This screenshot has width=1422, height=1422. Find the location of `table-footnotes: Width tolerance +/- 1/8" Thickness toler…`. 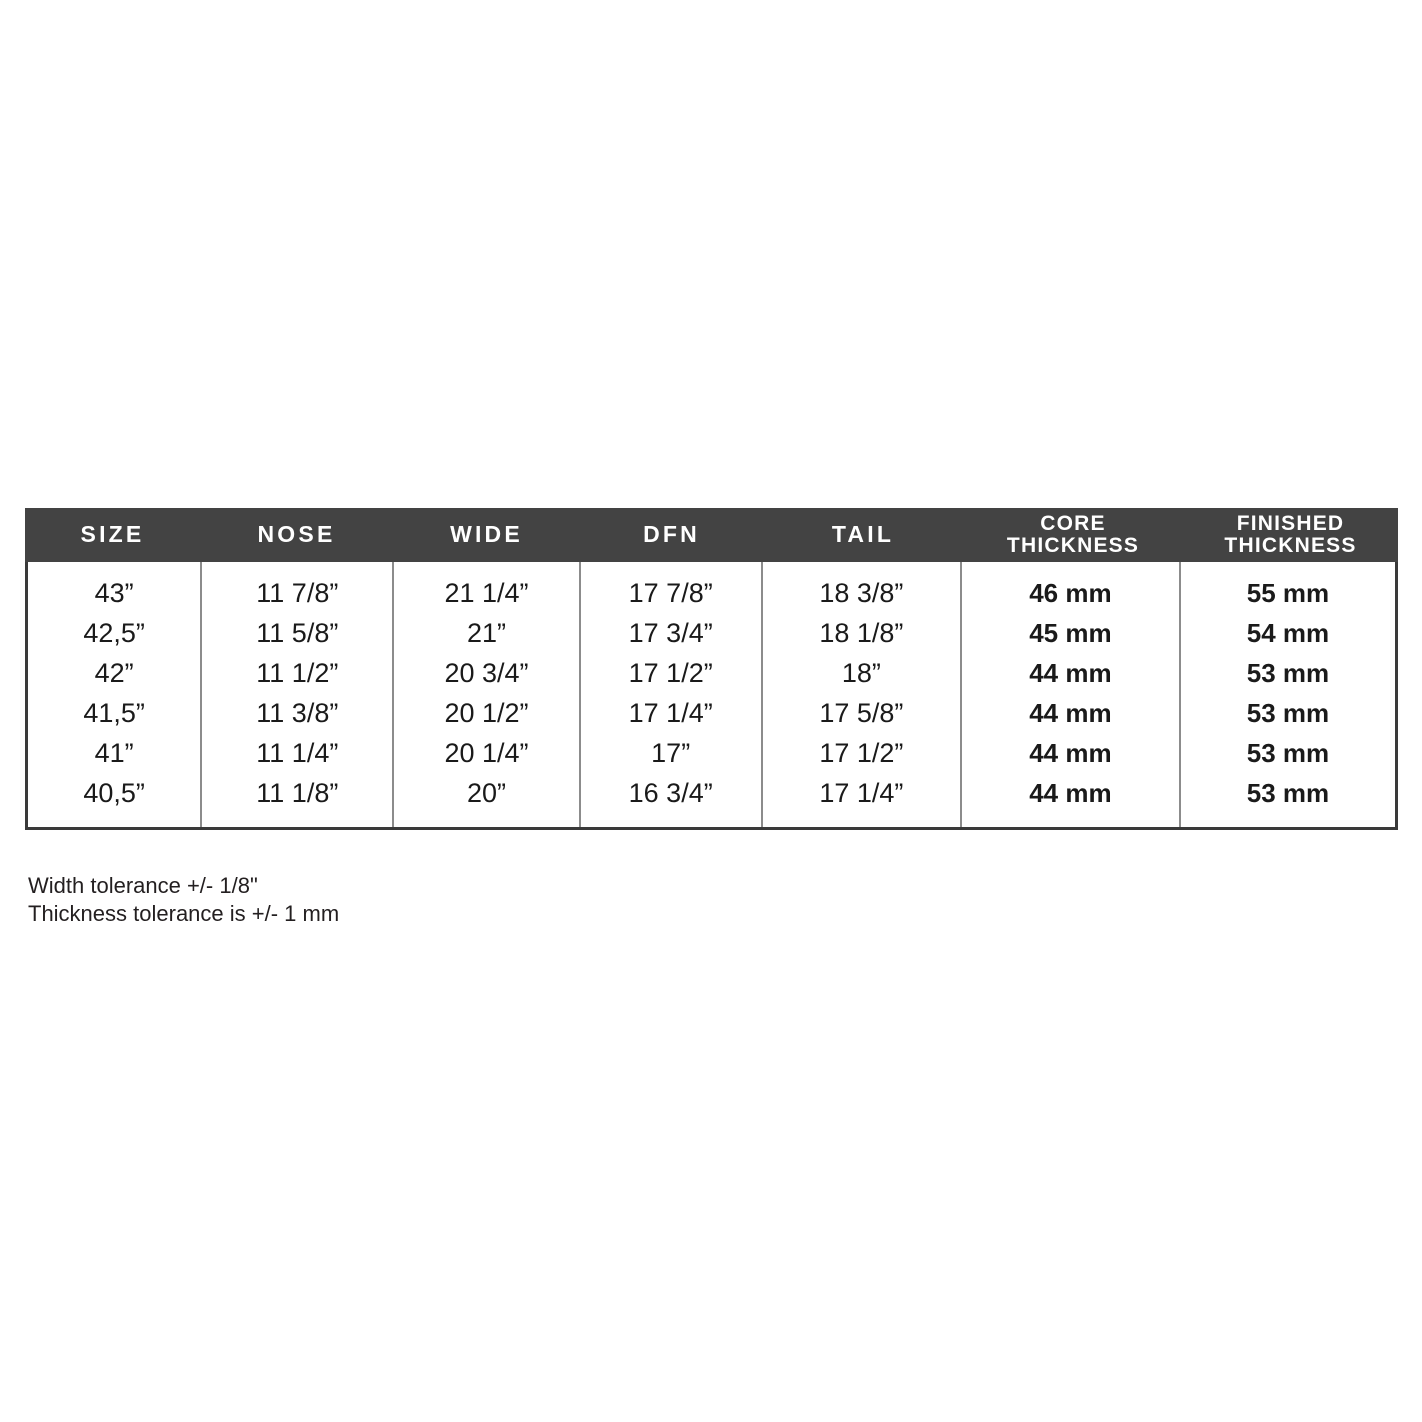

table-footnotes: Width tolerance +/- 1/8" Thickness toler… is located at coordinates (328, 900).